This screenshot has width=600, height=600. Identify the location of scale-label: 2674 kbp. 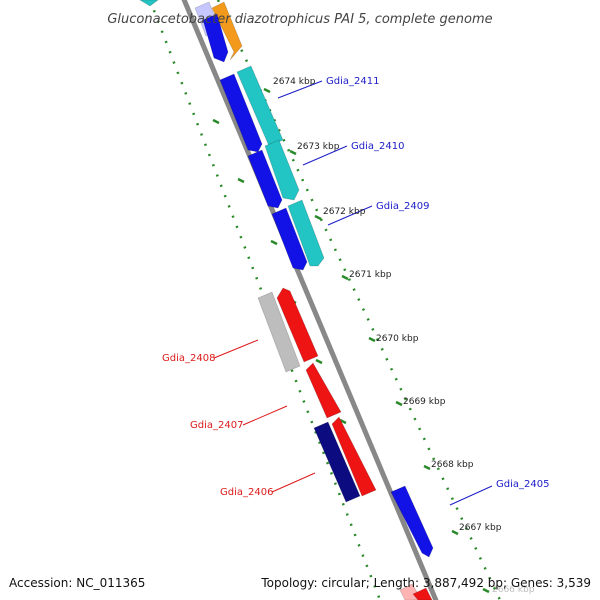
(294, 82).